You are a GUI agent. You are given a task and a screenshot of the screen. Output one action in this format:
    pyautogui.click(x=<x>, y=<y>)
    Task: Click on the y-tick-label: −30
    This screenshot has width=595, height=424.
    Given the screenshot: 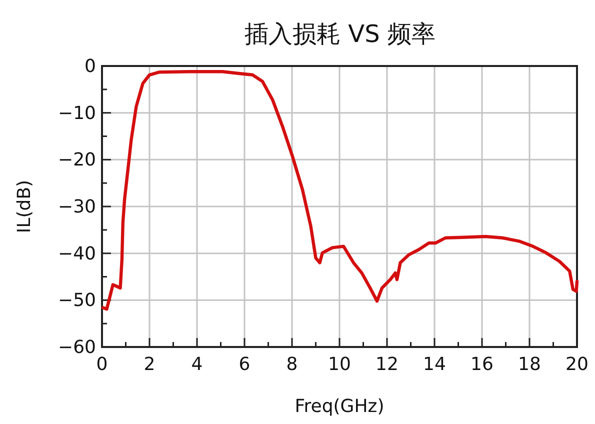 What is the action you would take?
    pyautogui.click(x=77, y=207)
    